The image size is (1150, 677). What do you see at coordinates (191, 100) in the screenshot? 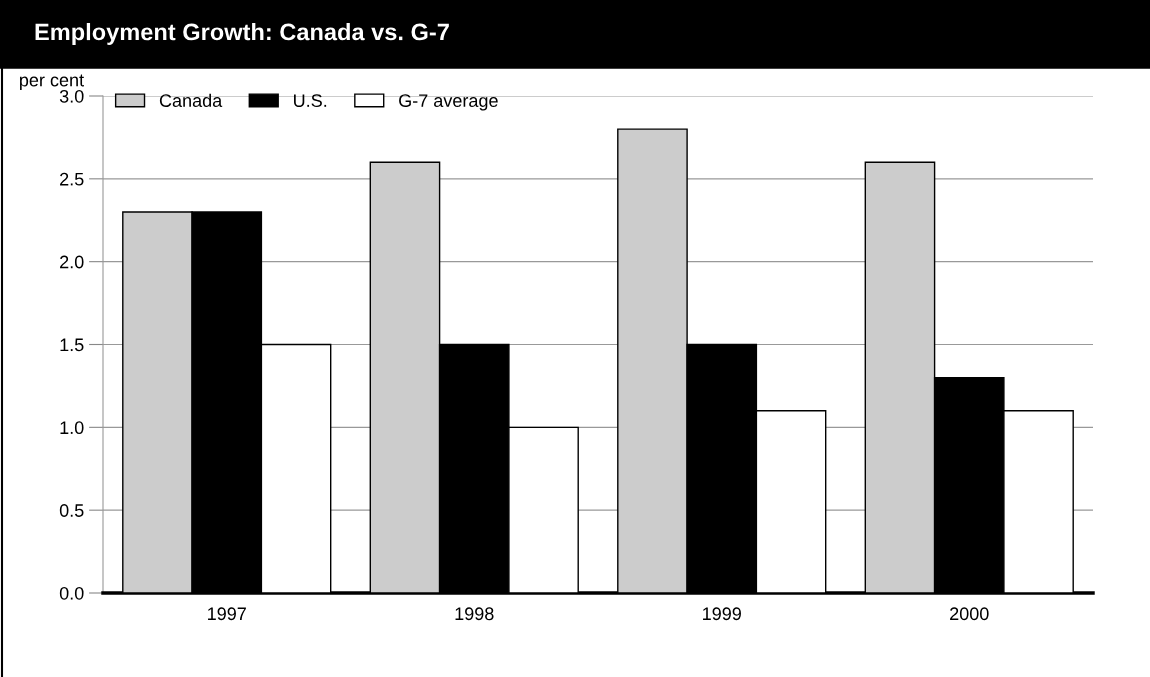
I see `legend-label: Canada` at bounding box center [191, 100].